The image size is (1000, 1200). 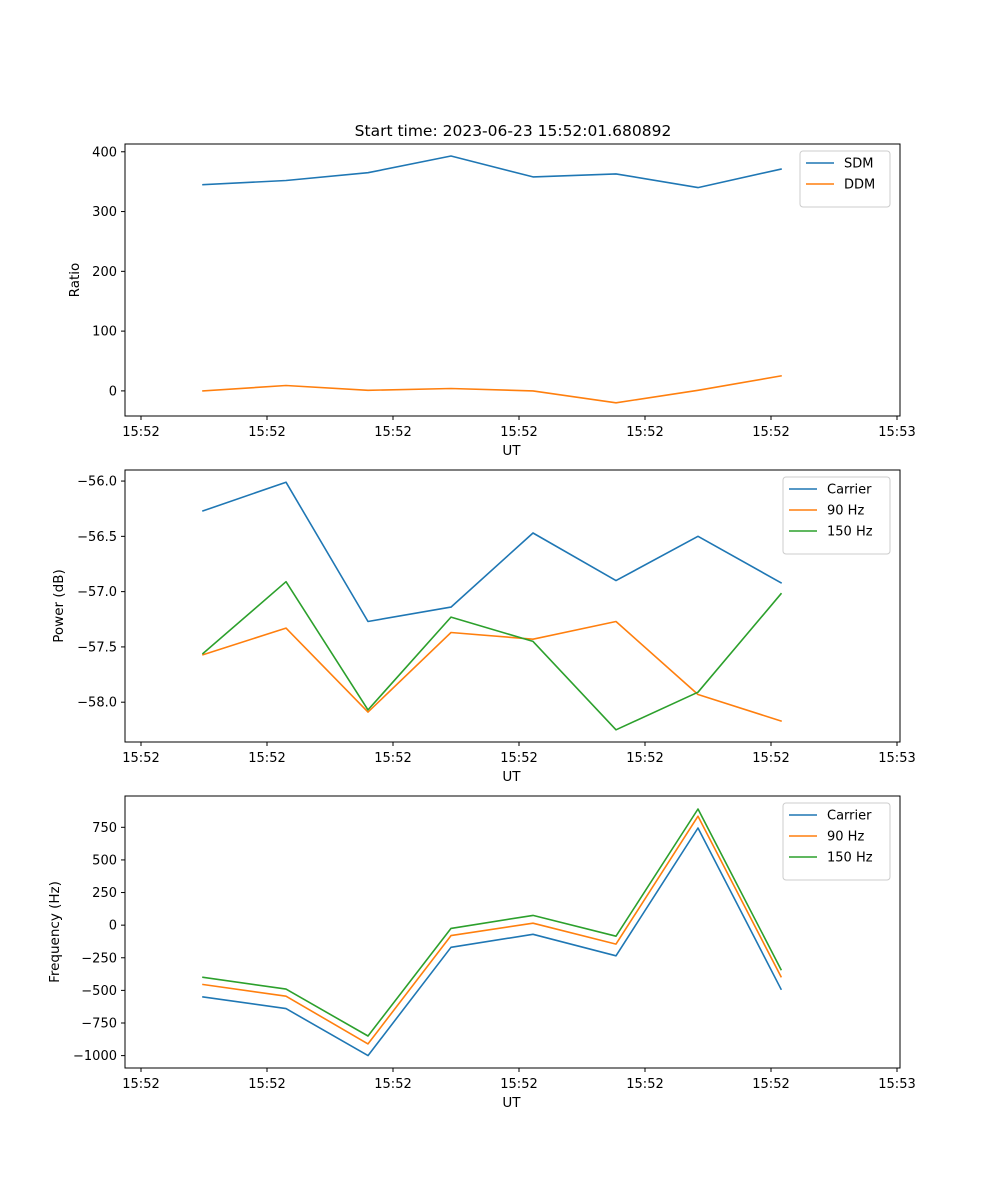 What do you see at coordinates (104, 272) in the screenshot?
I see `y-tick-label: 200` at bounding box center [104, 272].